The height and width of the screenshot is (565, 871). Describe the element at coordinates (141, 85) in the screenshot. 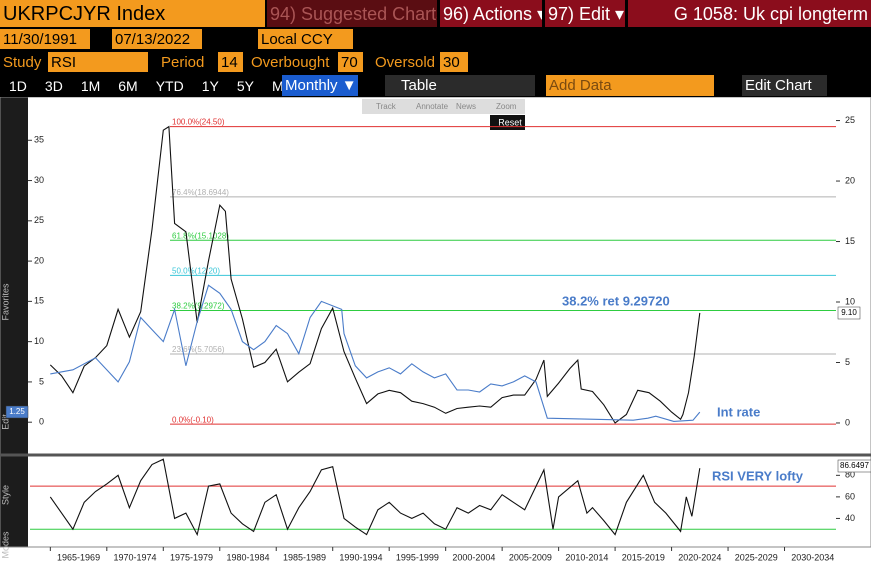

I see `range-bar: 1D 3D 1M 6M YTD 1Y 5Y Max` at that location.